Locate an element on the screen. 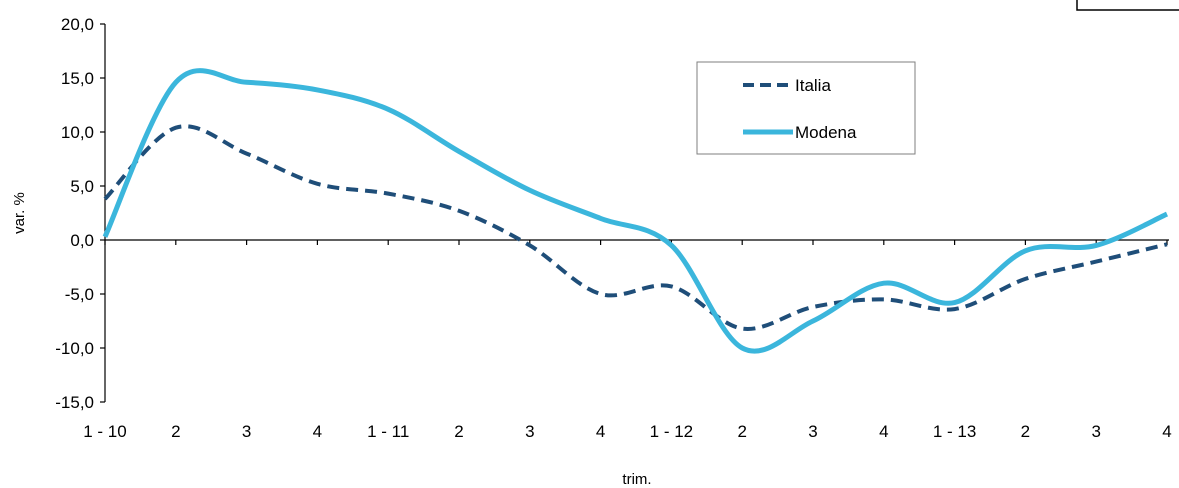  x-tick-label: 1 - 12 is located at coordinates (671, 431).